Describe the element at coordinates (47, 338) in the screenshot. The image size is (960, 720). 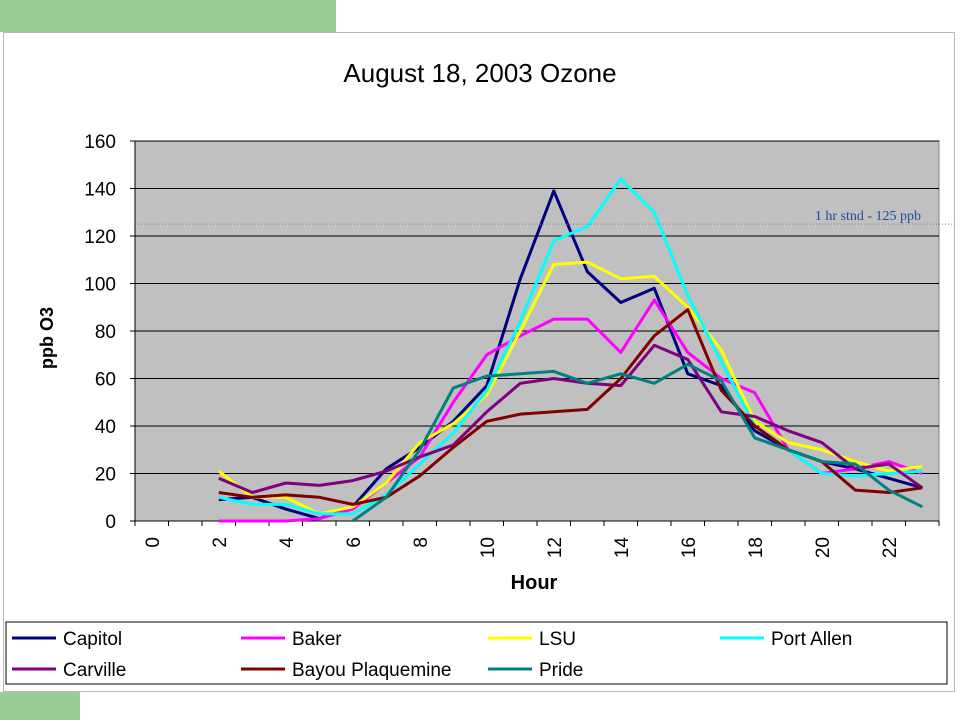
I see `y-axis-title: ppb O3` at that location.